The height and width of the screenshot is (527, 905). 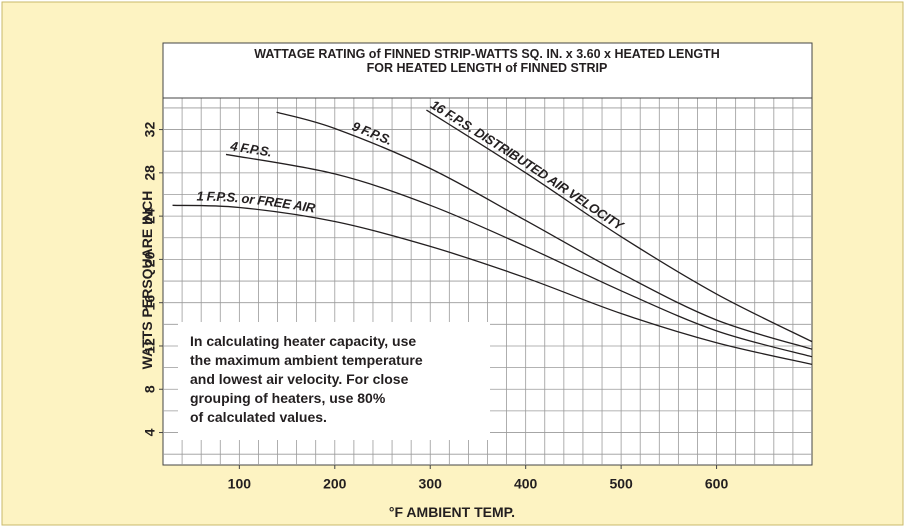 I want to click on note-box, so click(x=334, y=381).